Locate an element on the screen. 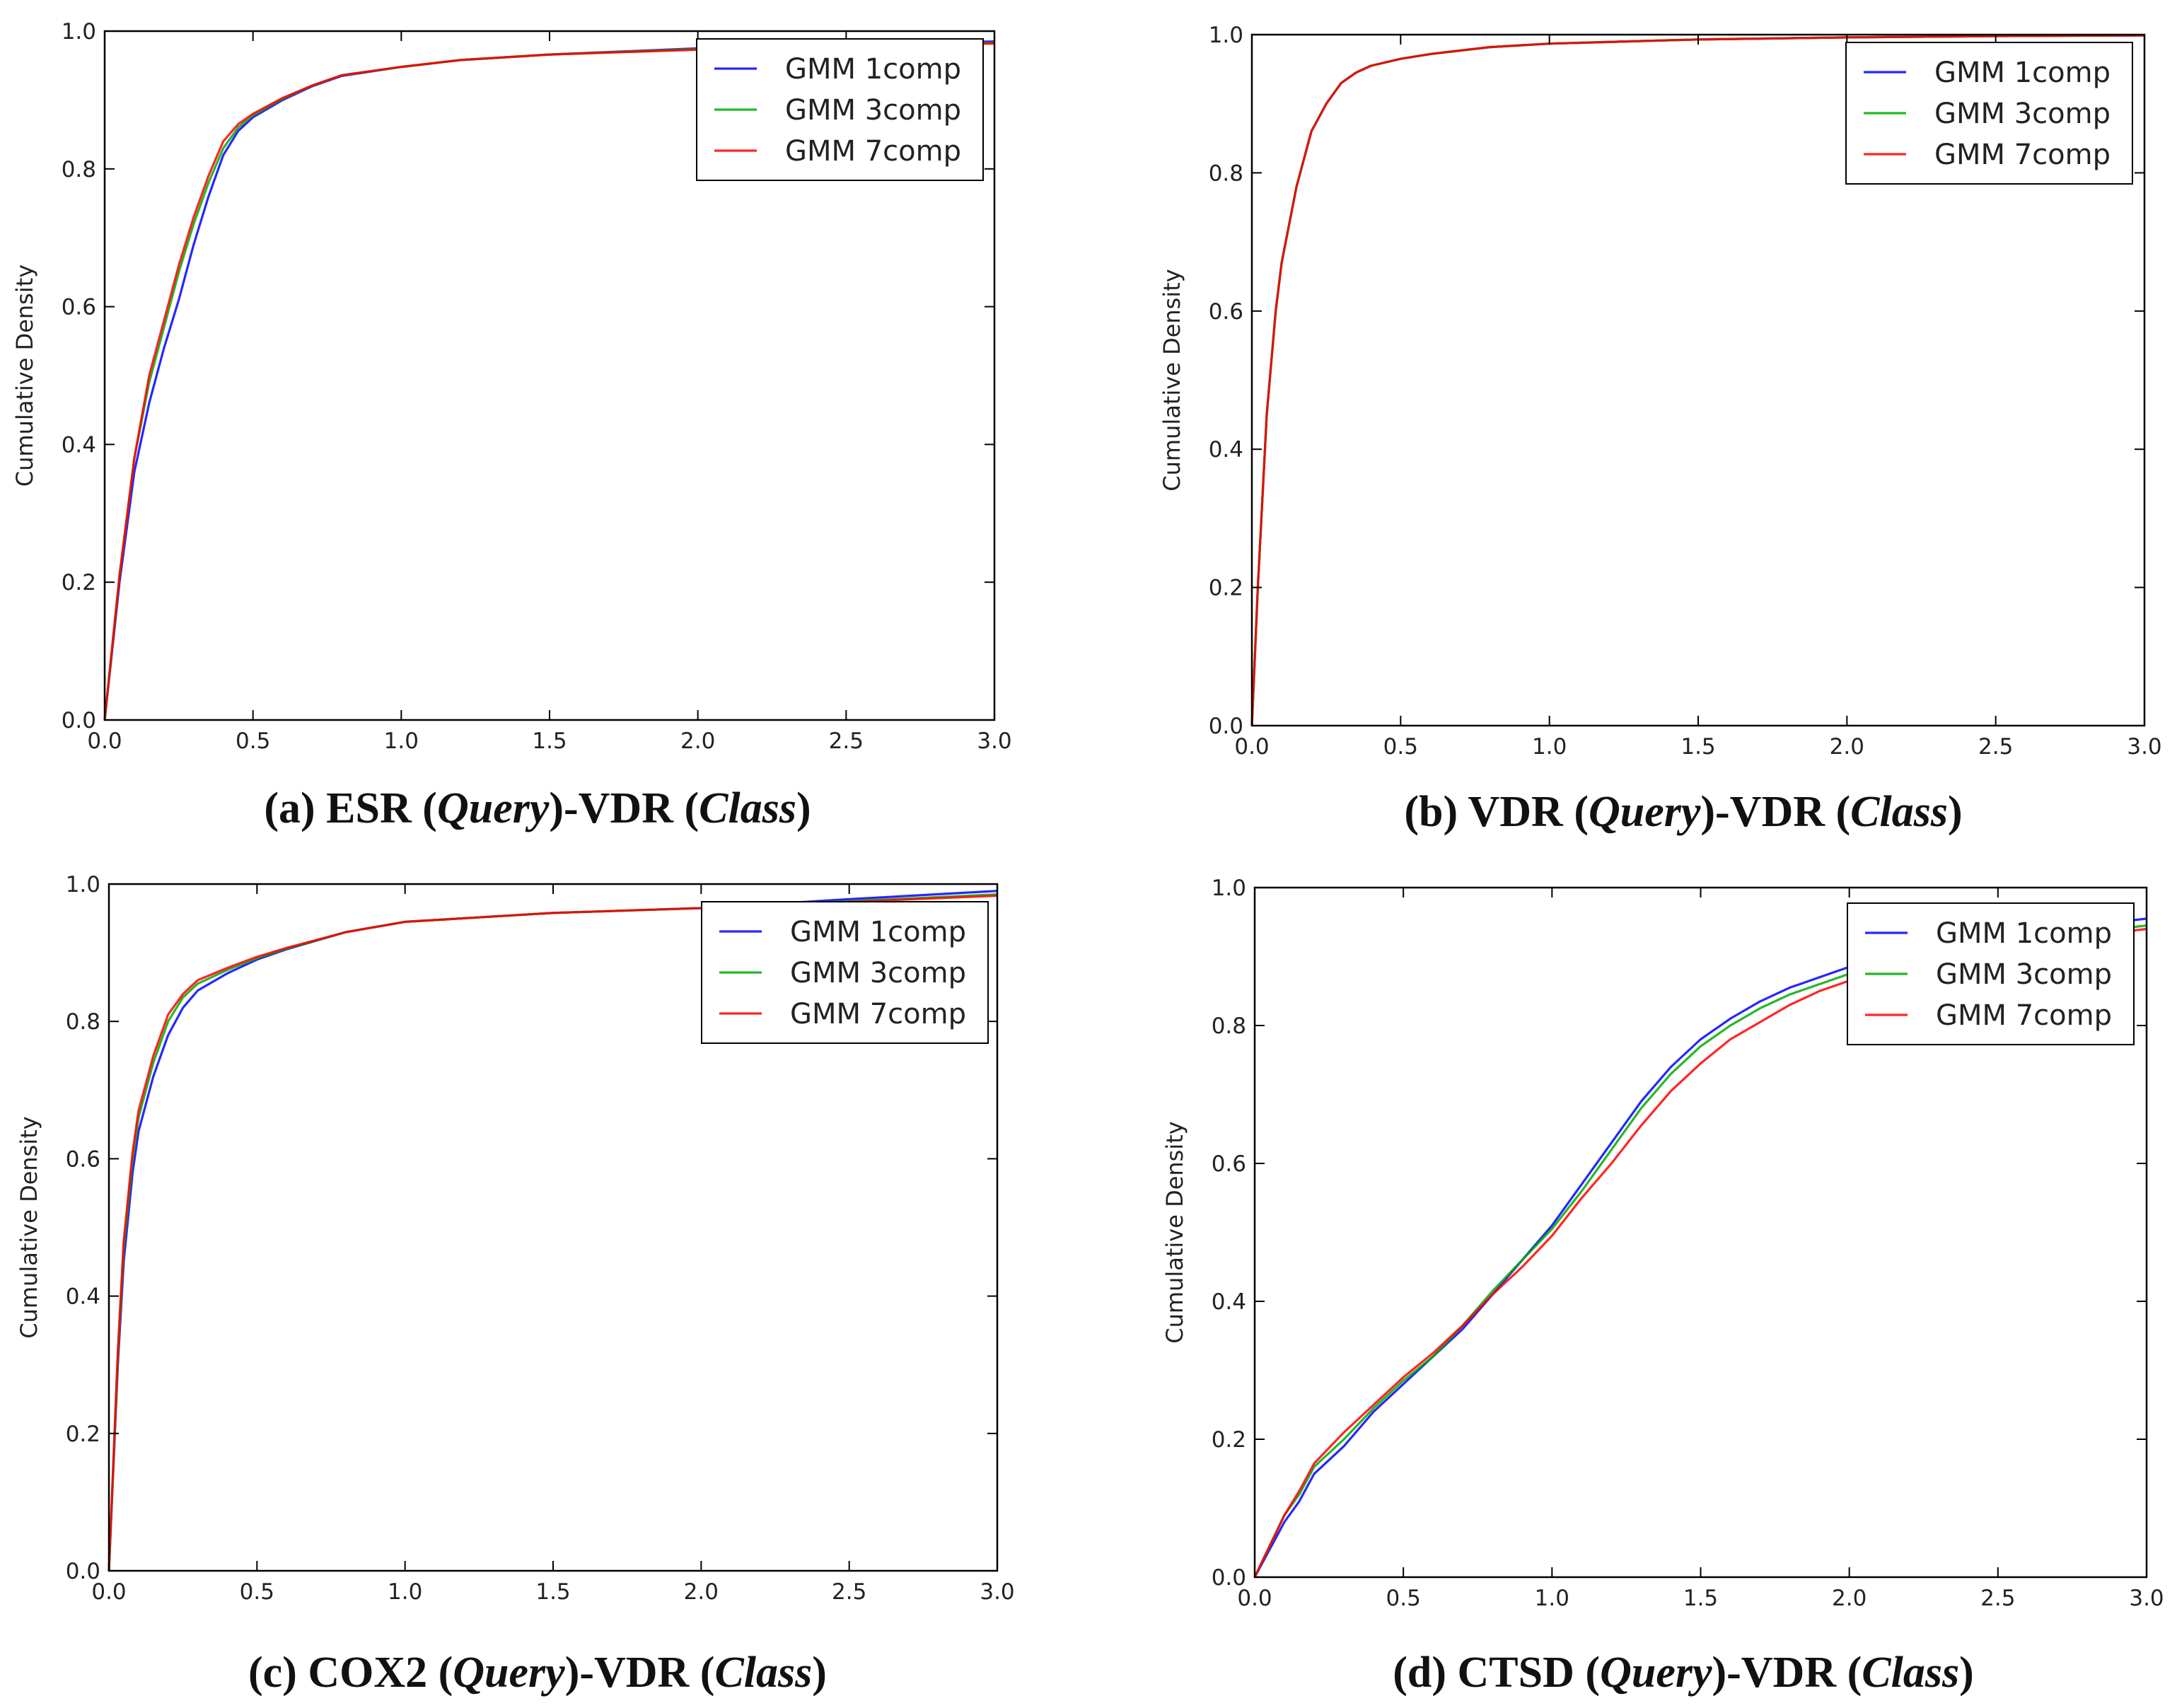  chart-caption: (c) COX2 (Query)-VDR (Class) is located at coordinates (537, 1673).